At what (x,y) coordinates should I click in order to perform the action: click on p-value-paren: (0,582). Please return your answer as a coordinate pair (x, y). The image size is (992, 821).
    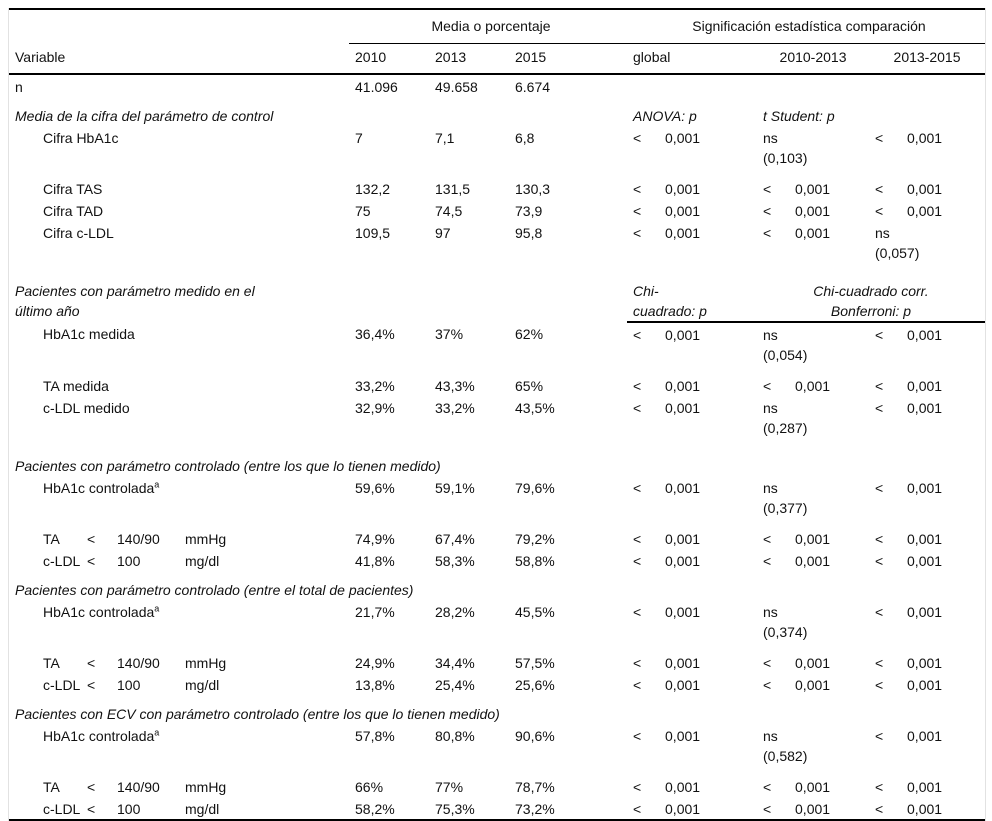
    Looking at the image, I should click on (785, 756).